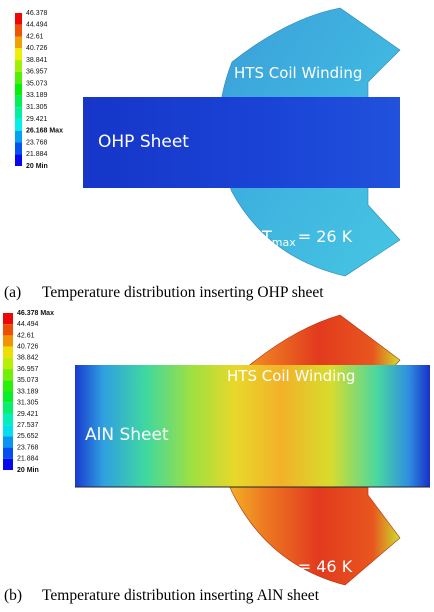  I want to click on sheet-shape, so click(241, 142).